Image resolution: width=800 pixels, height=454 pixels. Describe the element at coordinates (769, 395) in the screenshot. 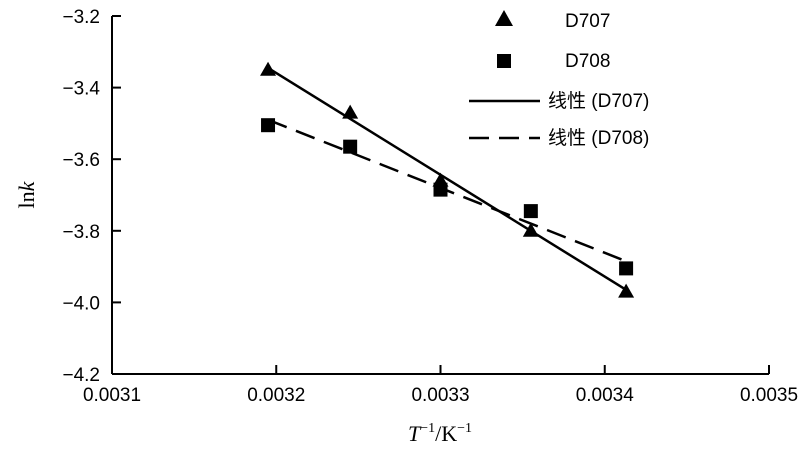

I see `x-tick-label: 0.0035` at that location.